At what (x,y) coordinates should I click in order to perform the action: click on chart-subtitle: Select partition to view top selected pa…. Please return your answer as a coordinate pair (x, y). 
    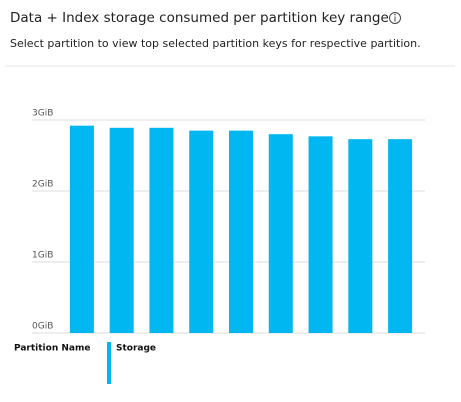
    Looking at the image, I should click on (215, 43).